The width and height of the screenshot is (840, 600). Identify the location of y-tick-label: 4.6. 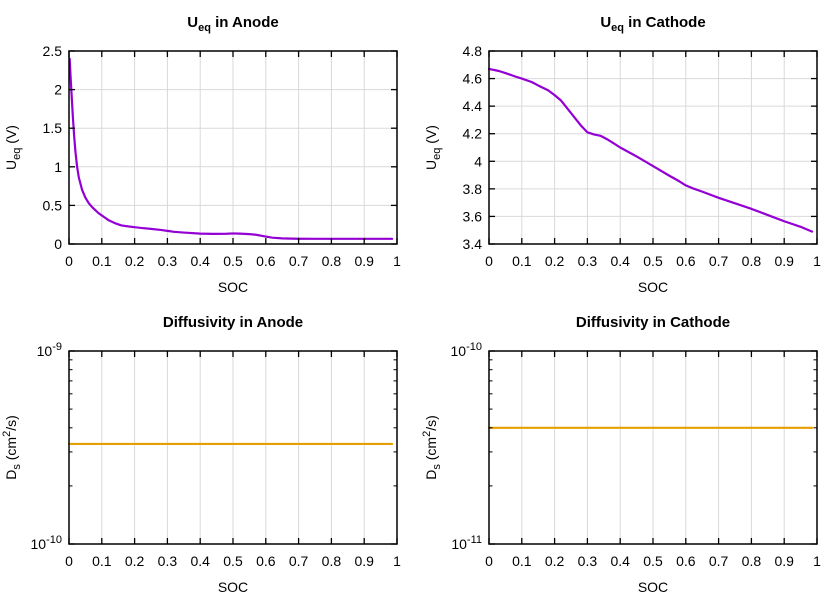
(473, 79).